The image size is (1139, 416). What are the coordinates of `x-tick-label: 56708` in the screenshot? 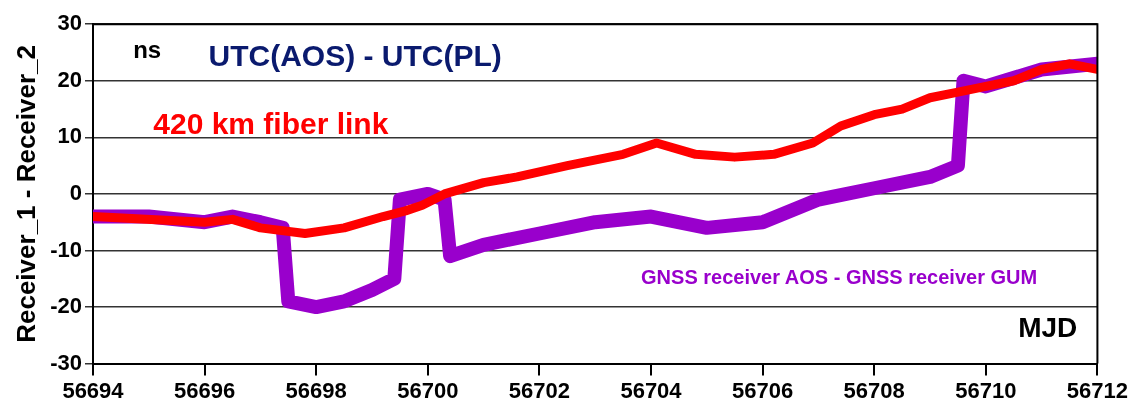 It's located at (874, 390).